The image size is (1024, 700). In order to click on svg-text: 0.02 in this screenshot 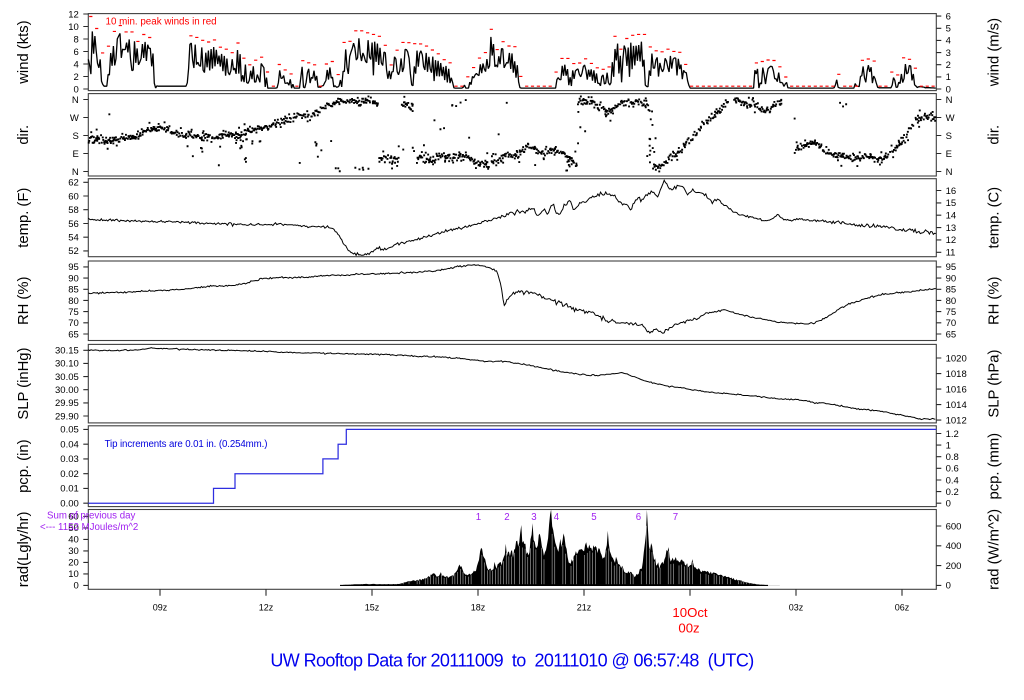, I will do `click(69, 474)`.